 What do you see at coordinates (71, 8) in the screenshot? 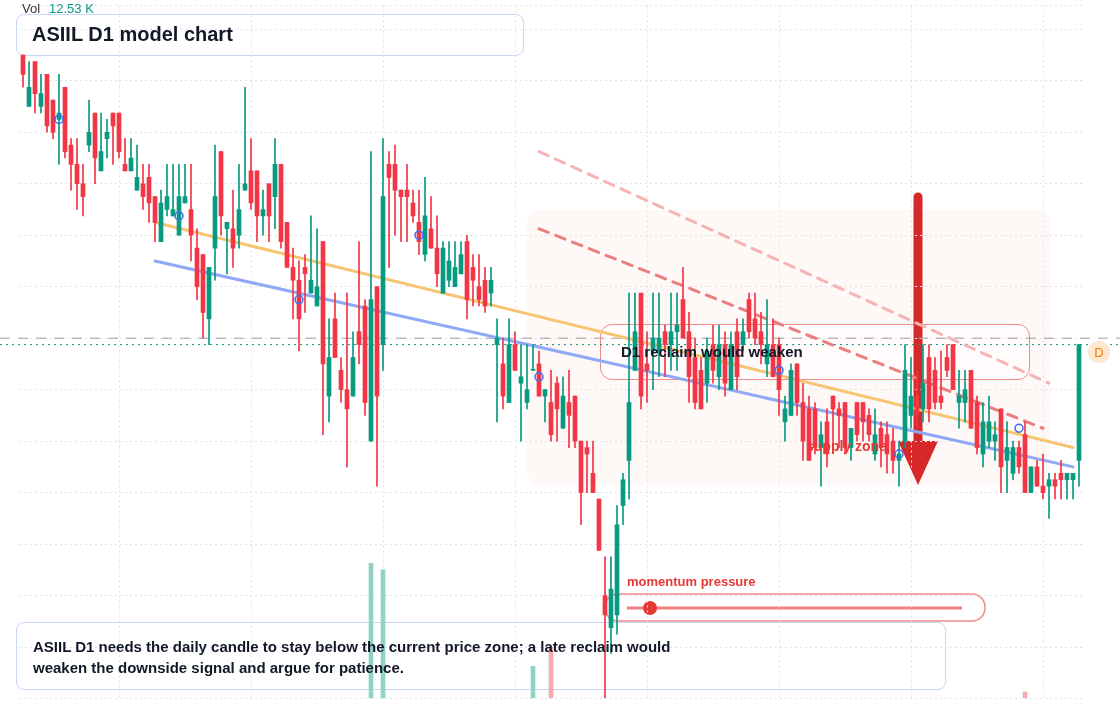
I see `text: 12.53 K` at bounding box center [71, 8].